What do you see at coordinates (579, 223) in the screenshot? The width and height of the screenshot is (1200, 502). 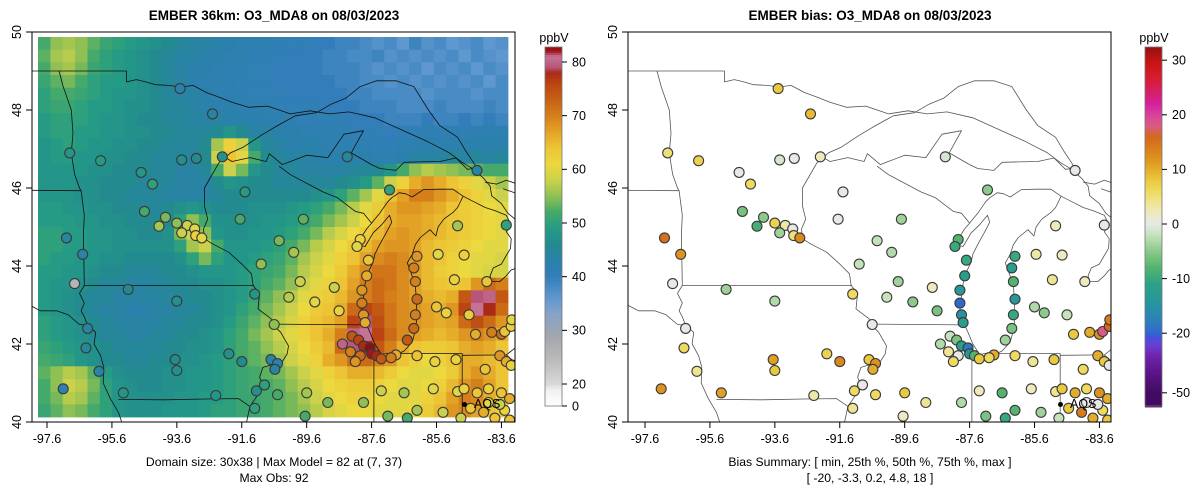 I see `colorbar-tick-label: 50` at bounding box center [579, 223].